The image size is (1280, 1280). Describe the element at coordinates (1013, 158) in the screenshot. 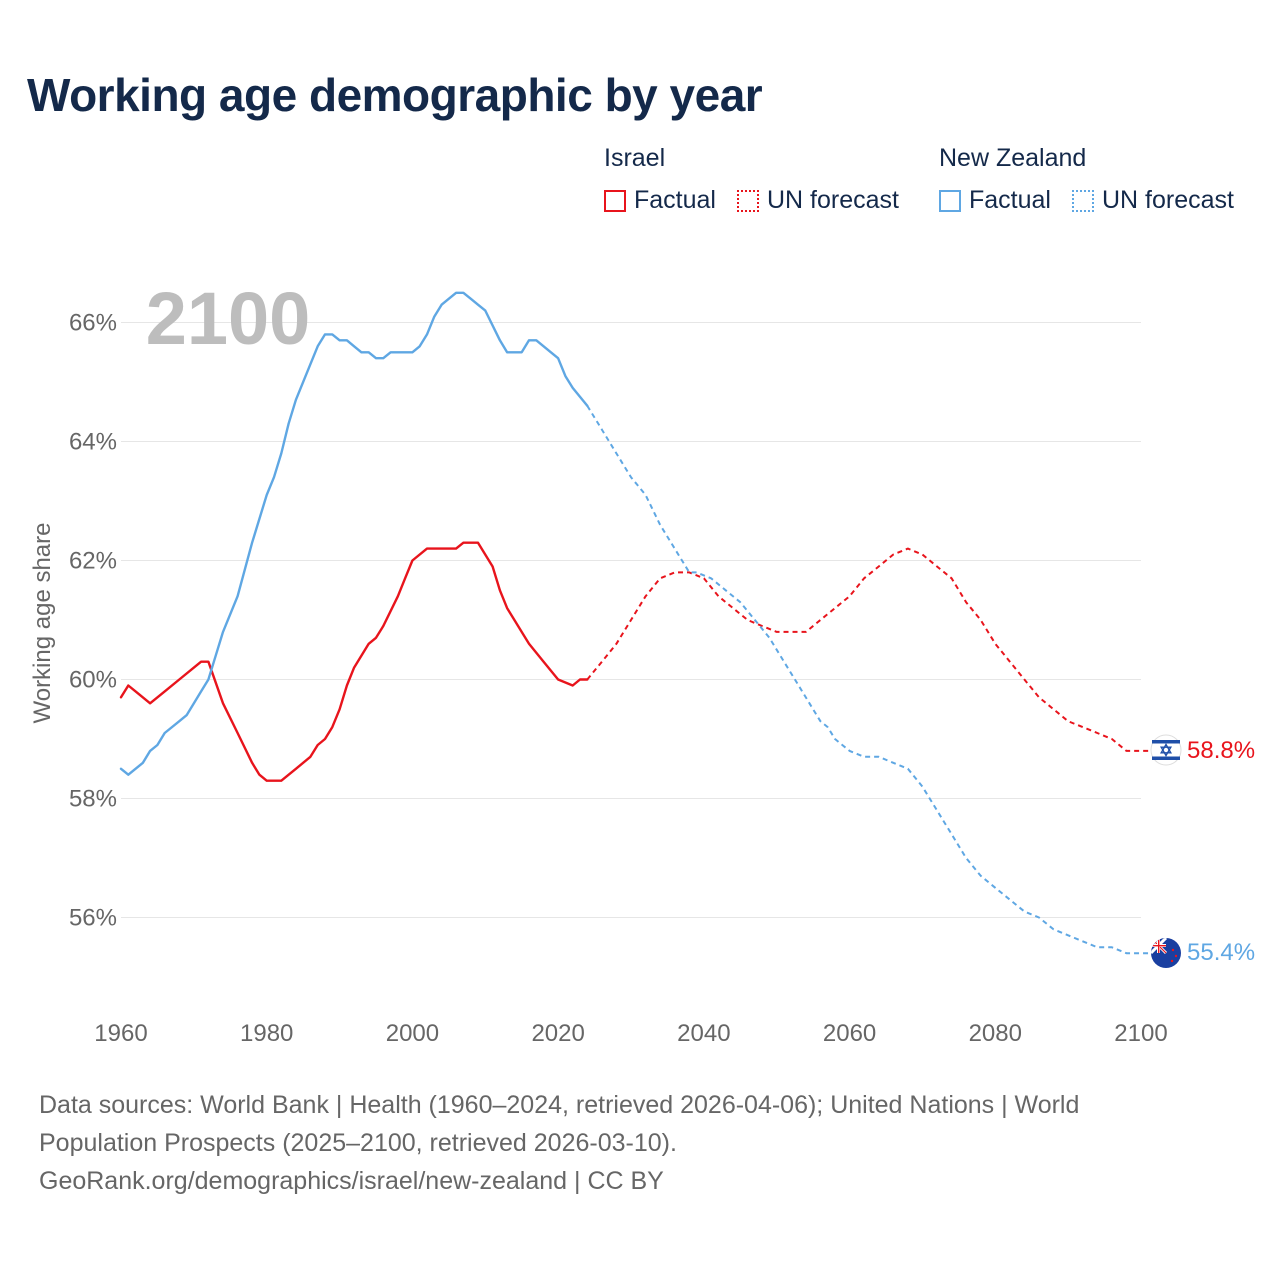

I see `legend-new-zealand-title: New Zealand` at that location.